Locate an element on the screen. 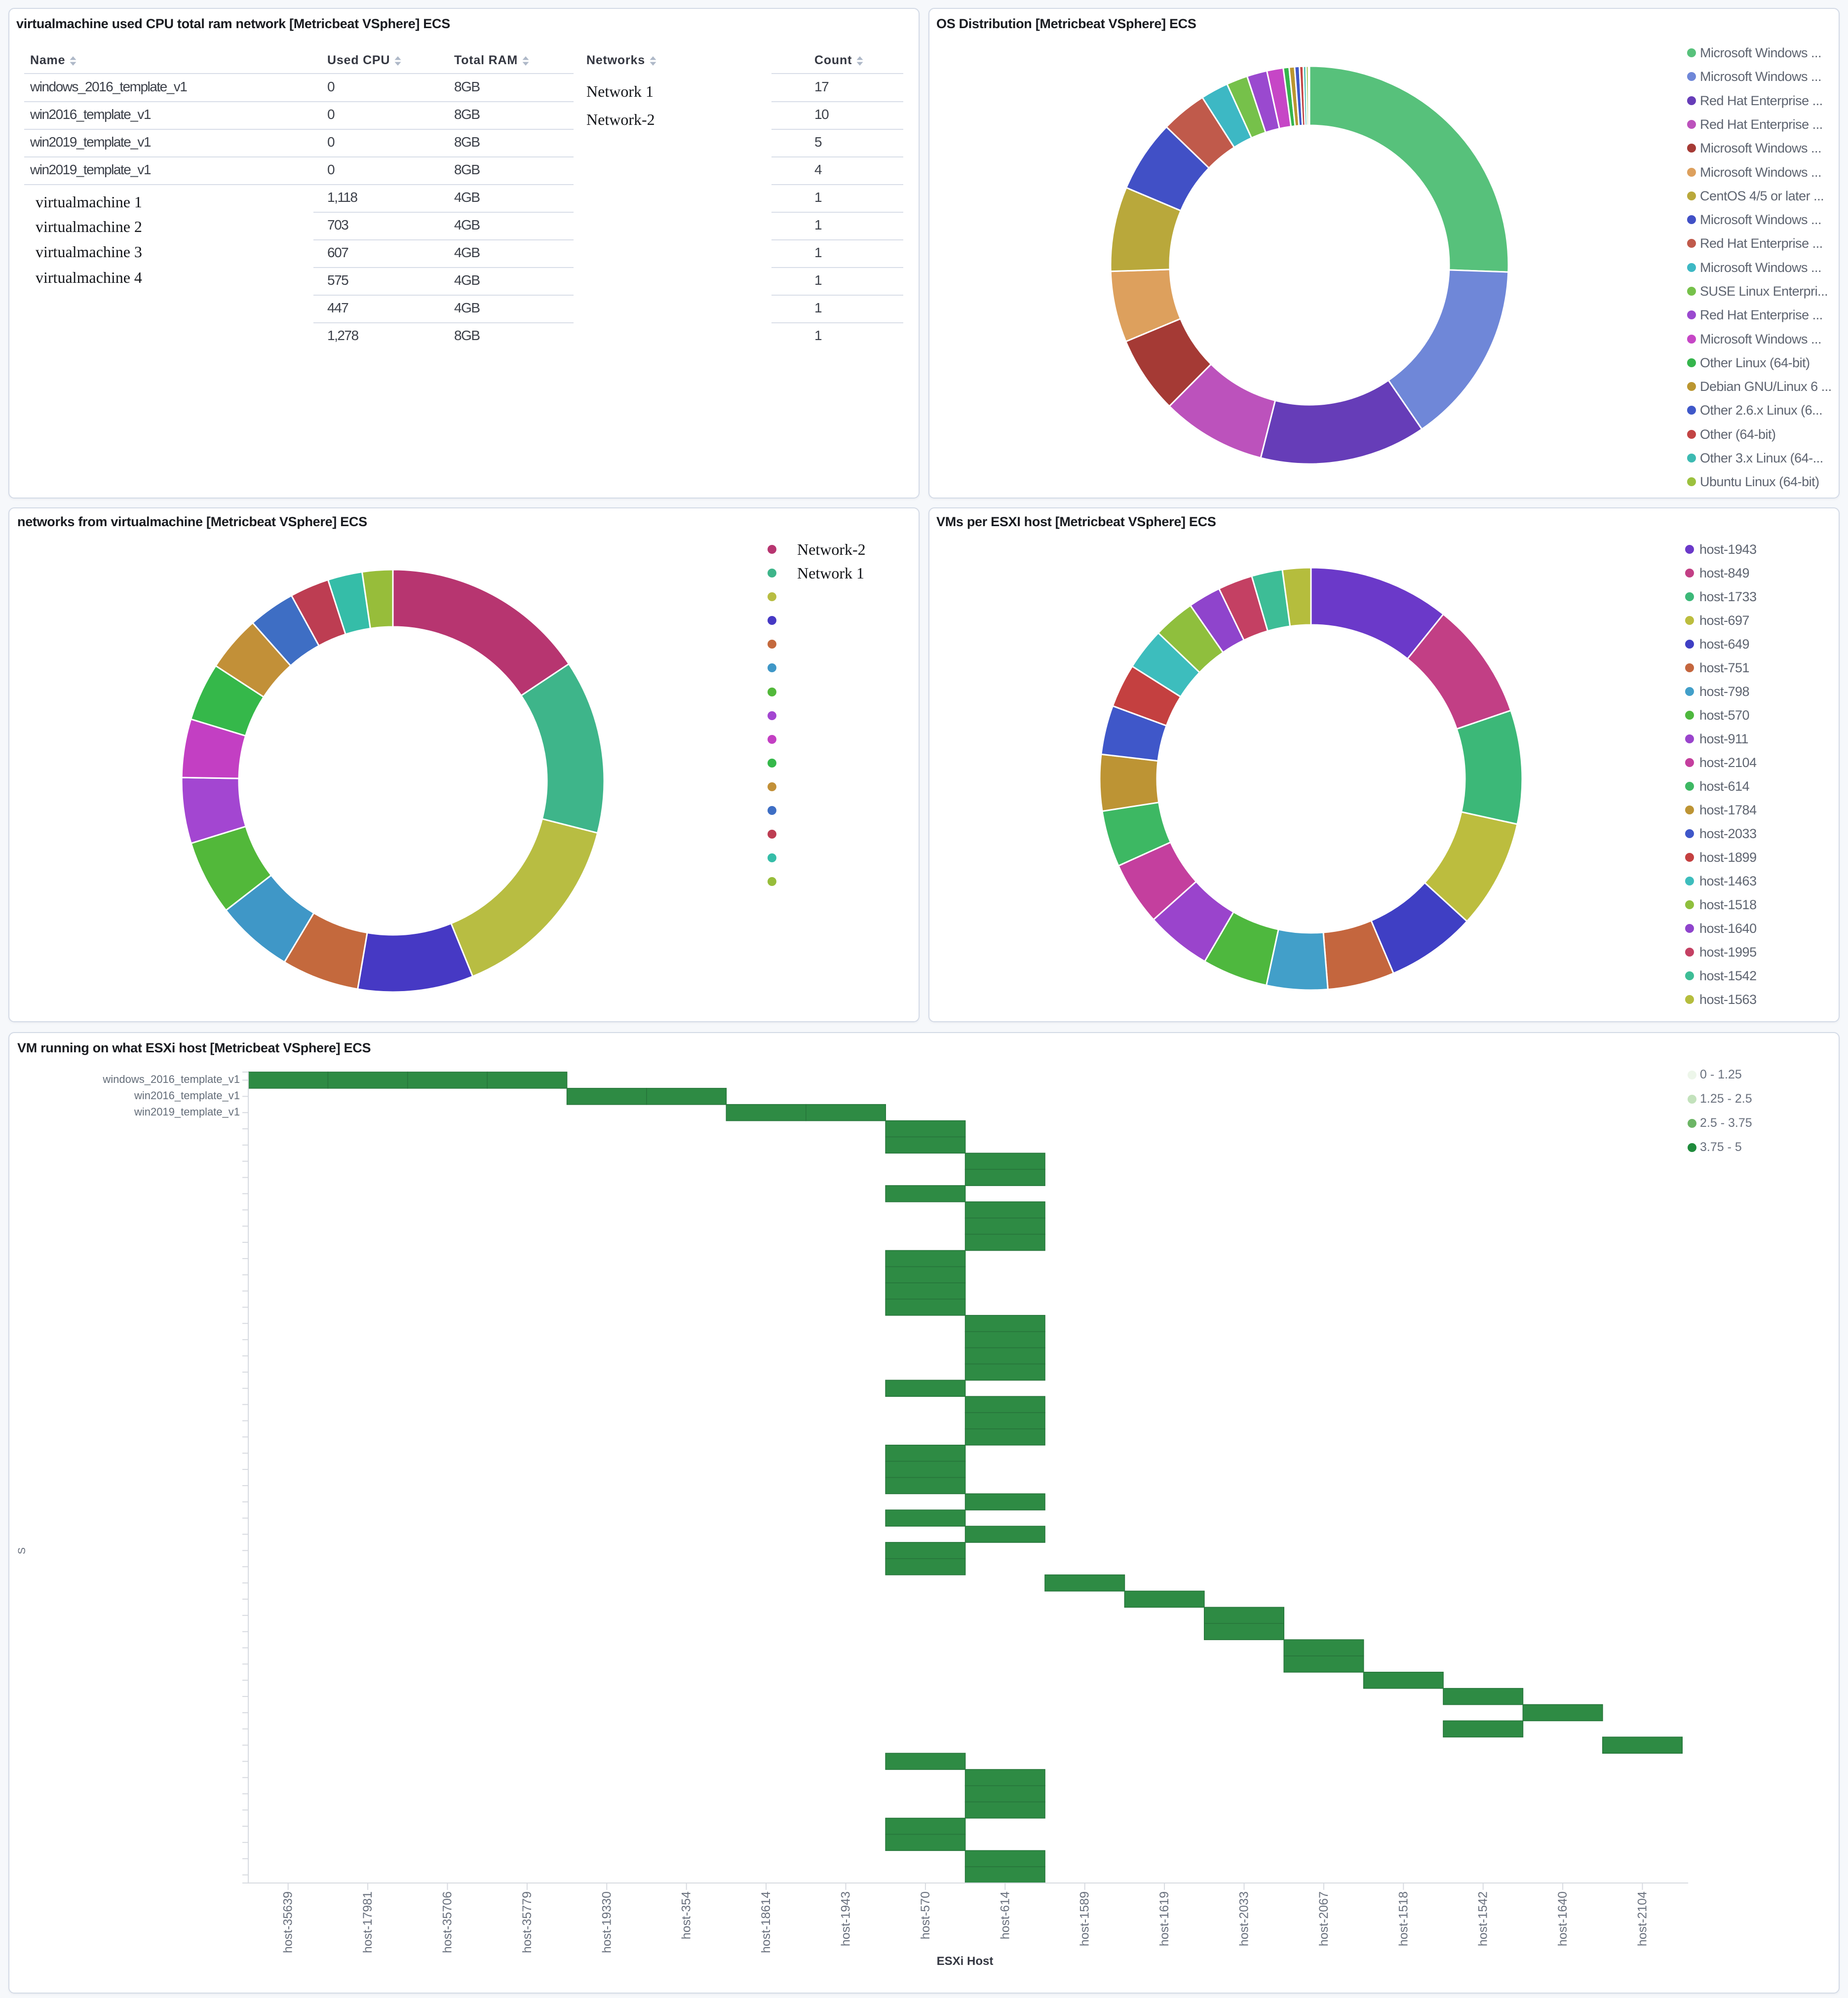 This screenshot has height=1998, width=1848. svg-text: host-35706 is located at coordinates (448, 1922).